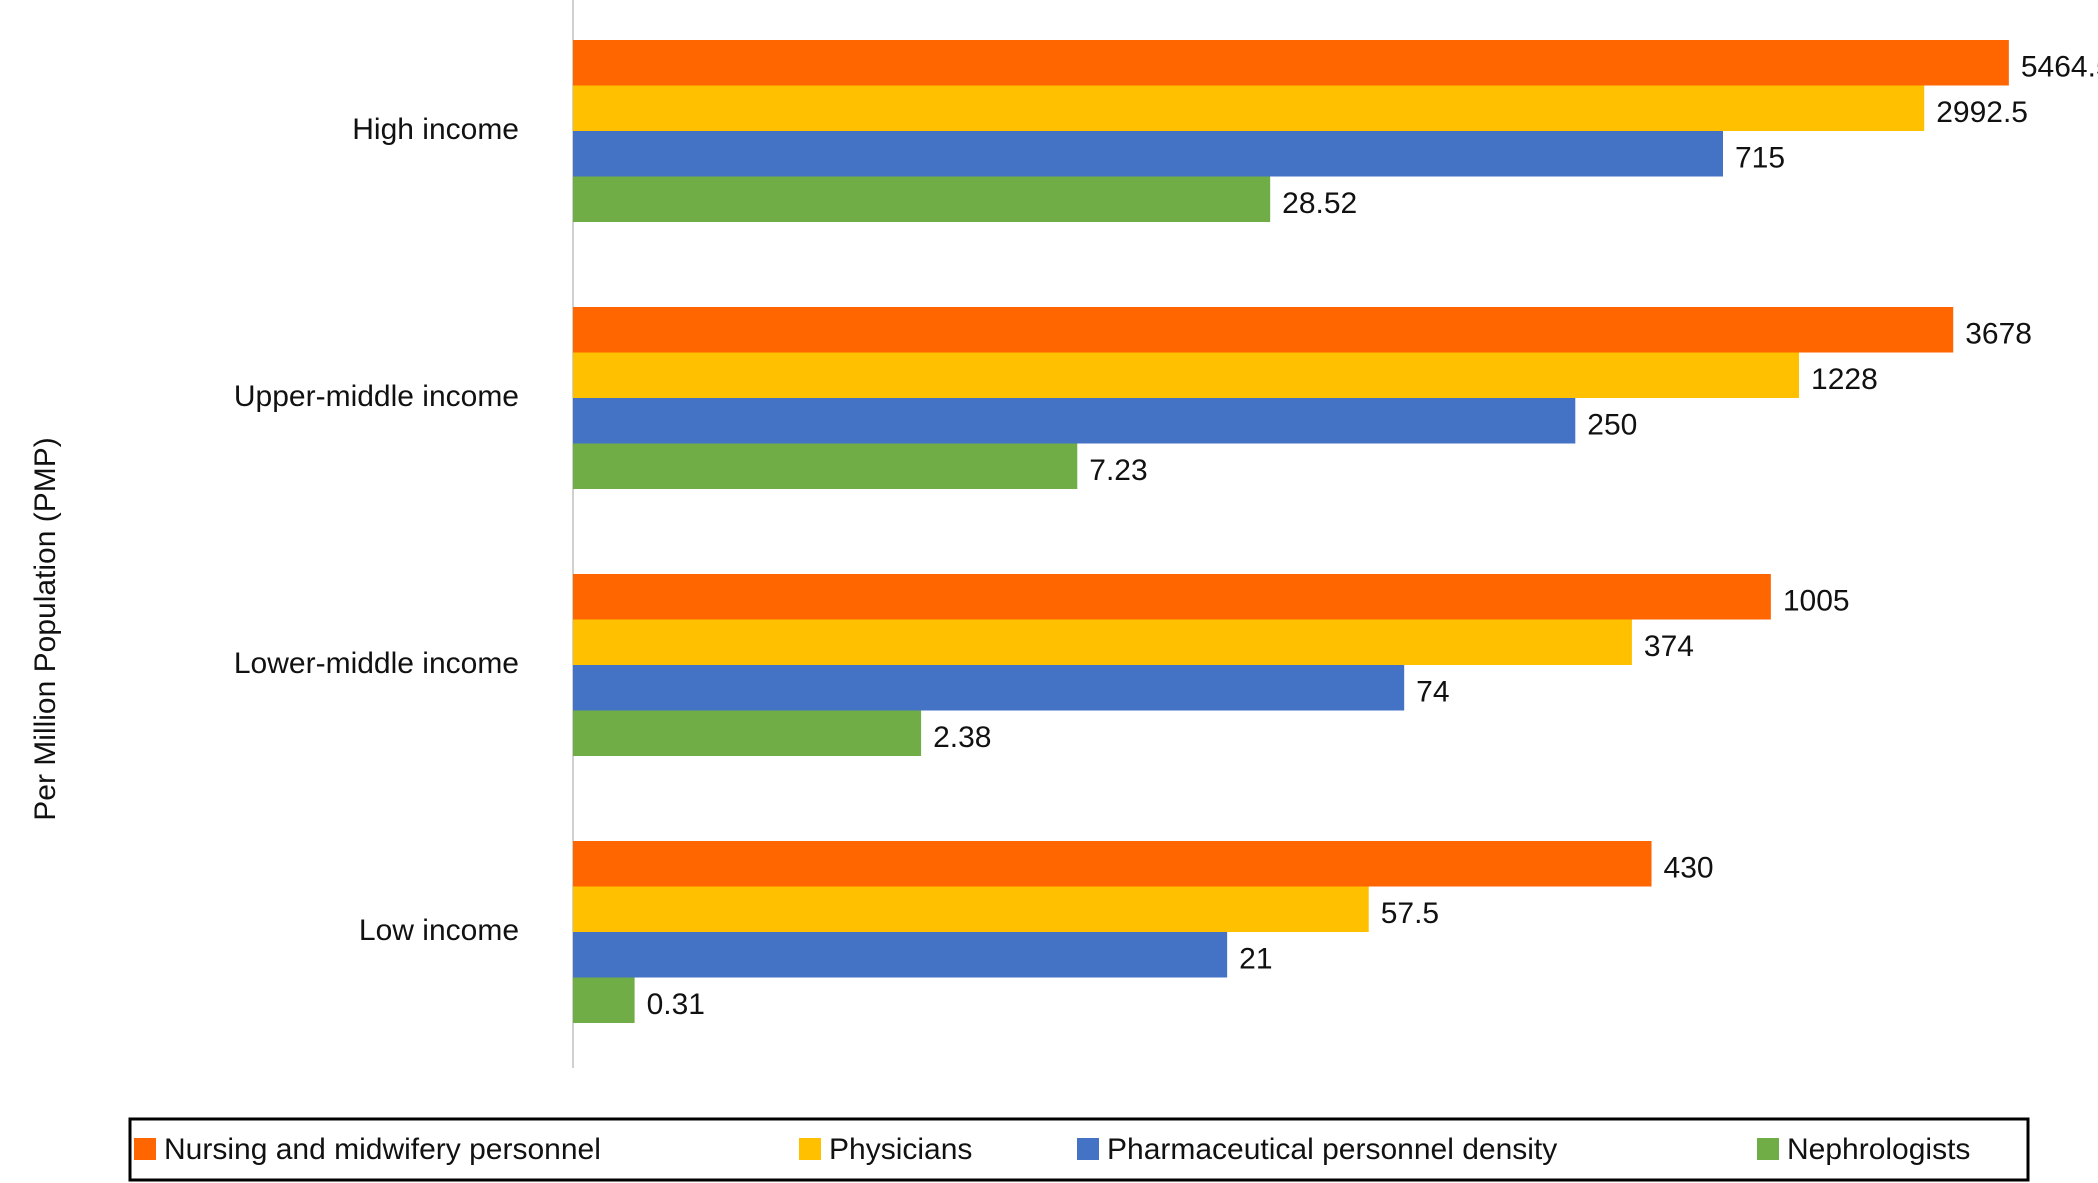 This screenshot has height=1183, width=2098. I want to click on data-label: 374, so click(1669, 646).